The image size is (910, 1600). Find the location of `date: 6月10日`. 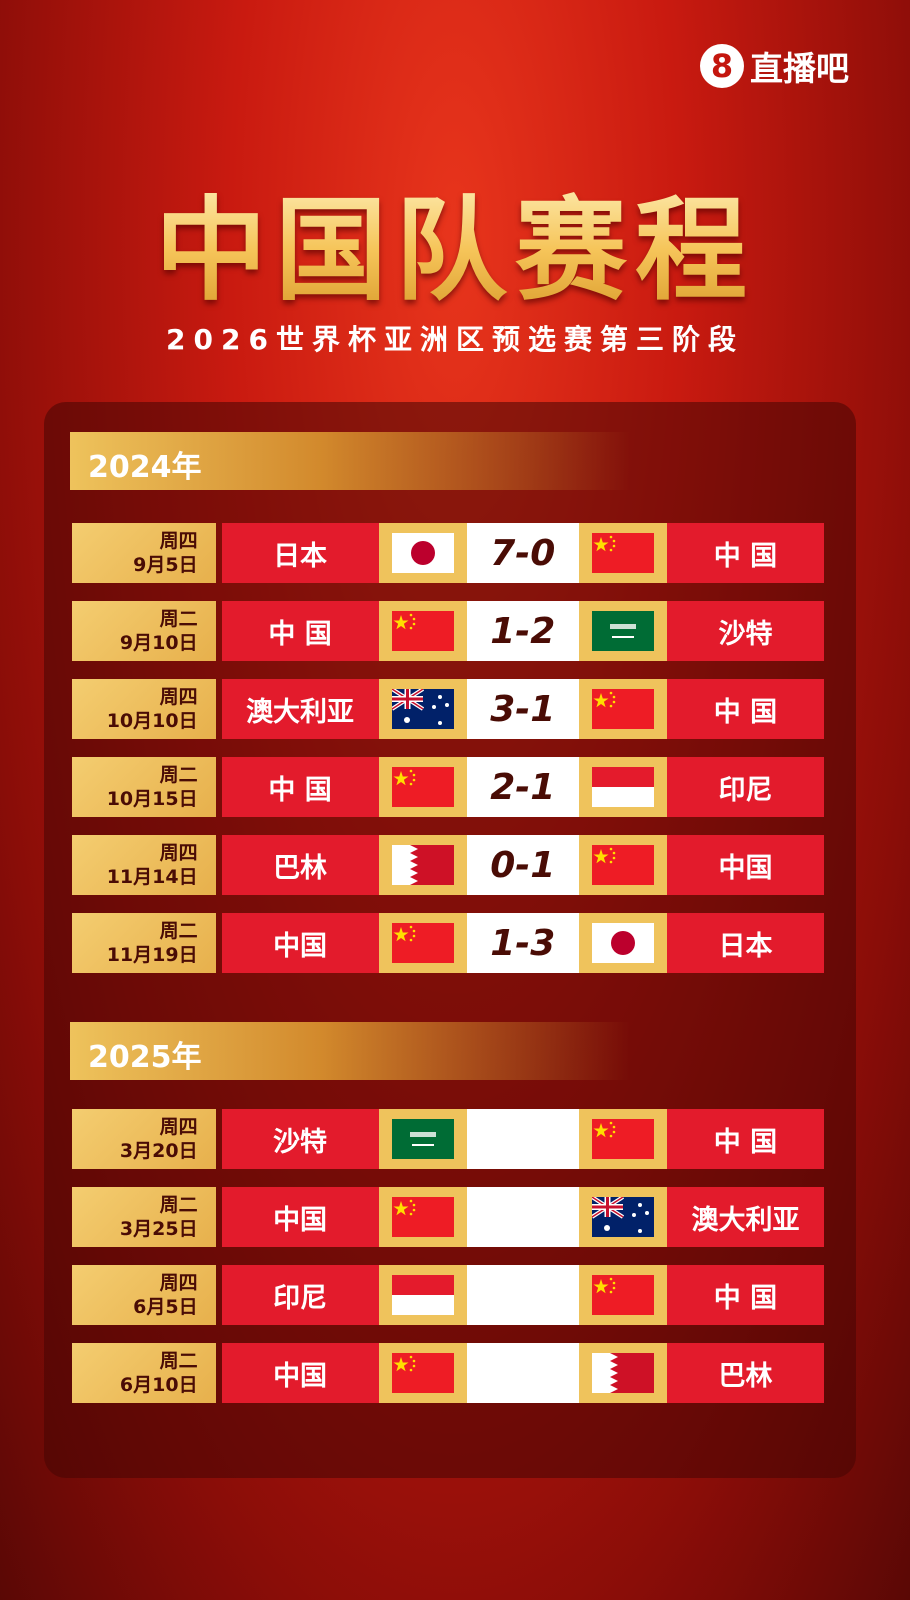

date: 6月10日 is located at coordinates (158, 1385).